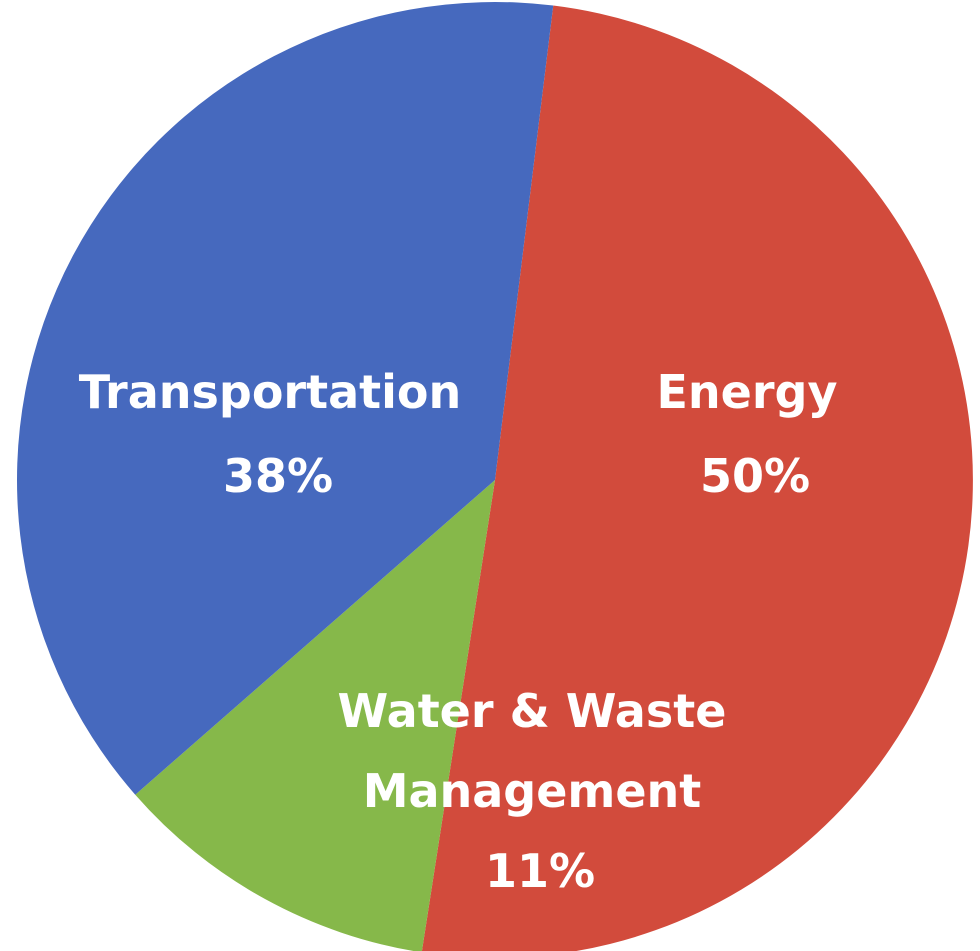 This screenshot has width=980, height=951. What do you see at coordinates (278, 434) in the screenshot?
I see `transportation-label: Transportation 38%` at bounding box center [278, 434].